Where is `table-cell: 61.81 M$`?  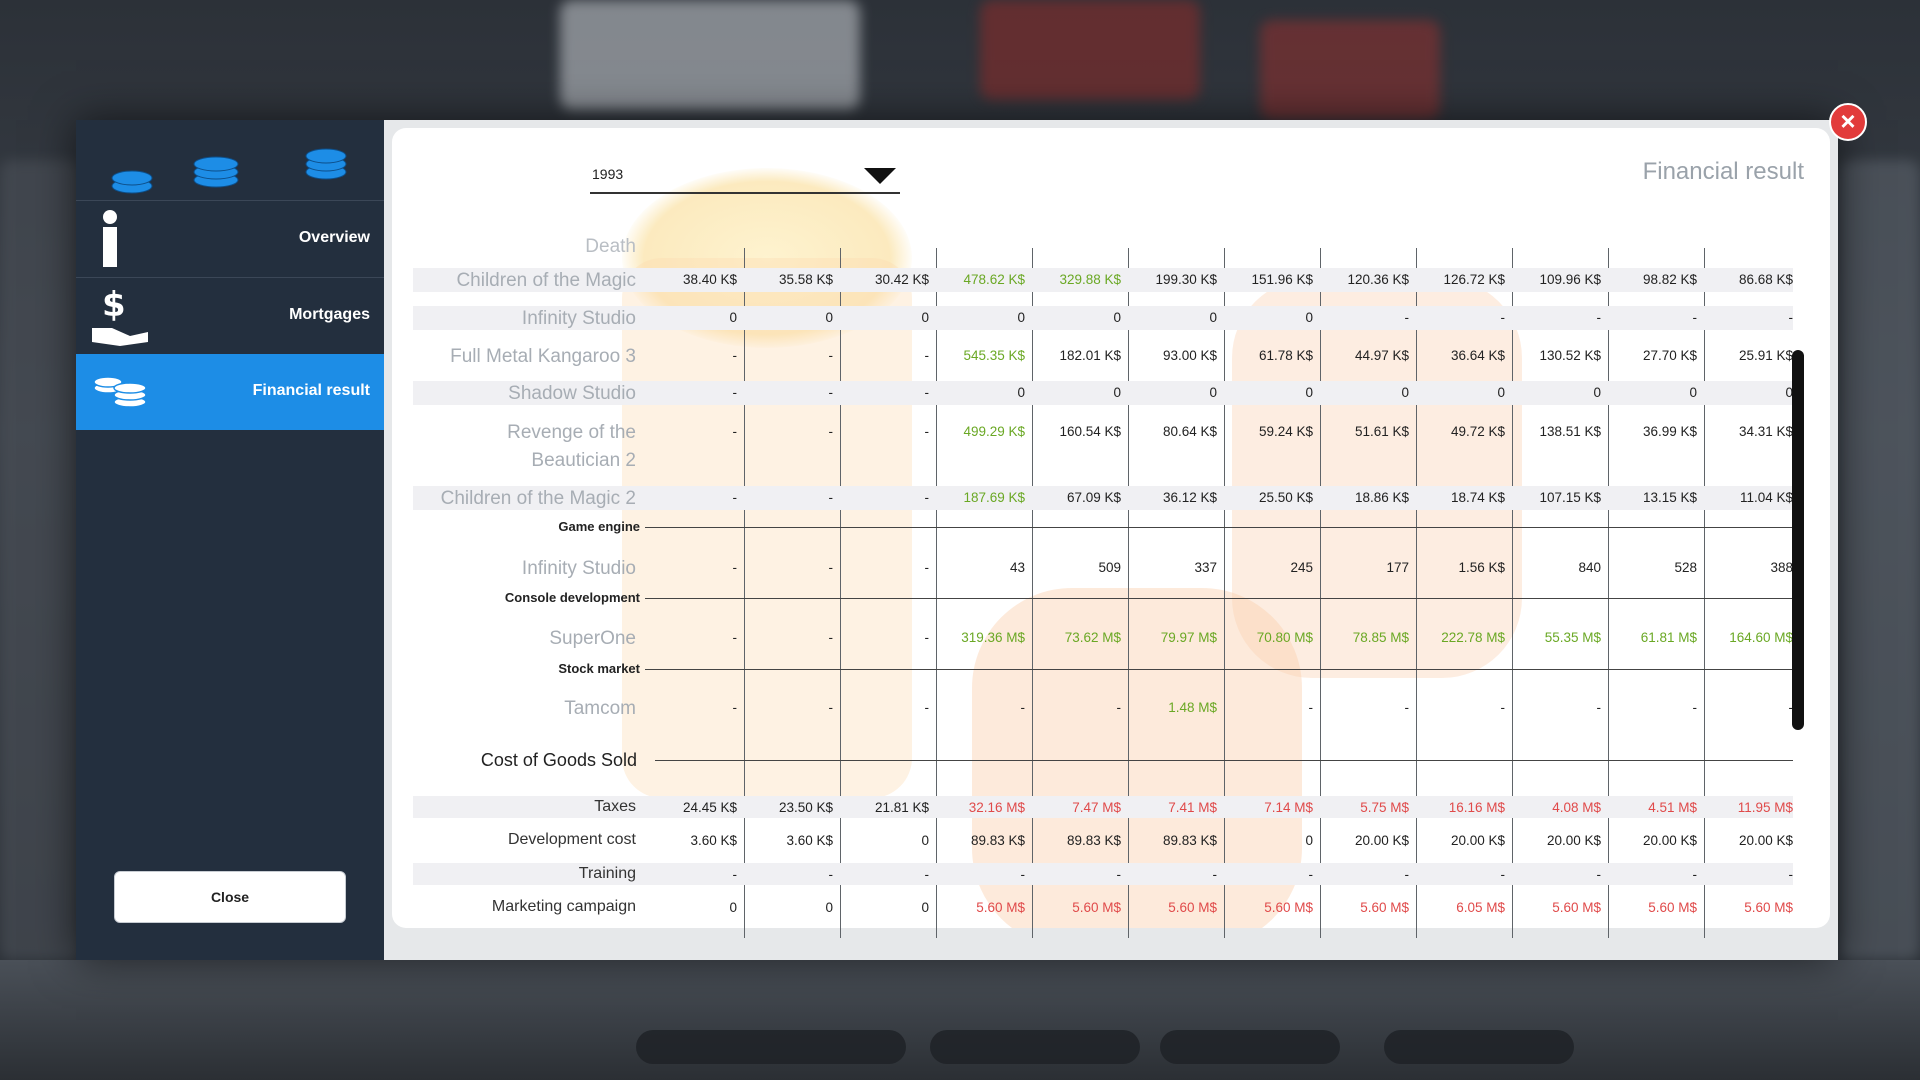 table-cell: 61.81 M$ is located at coordinates (1668, 637).